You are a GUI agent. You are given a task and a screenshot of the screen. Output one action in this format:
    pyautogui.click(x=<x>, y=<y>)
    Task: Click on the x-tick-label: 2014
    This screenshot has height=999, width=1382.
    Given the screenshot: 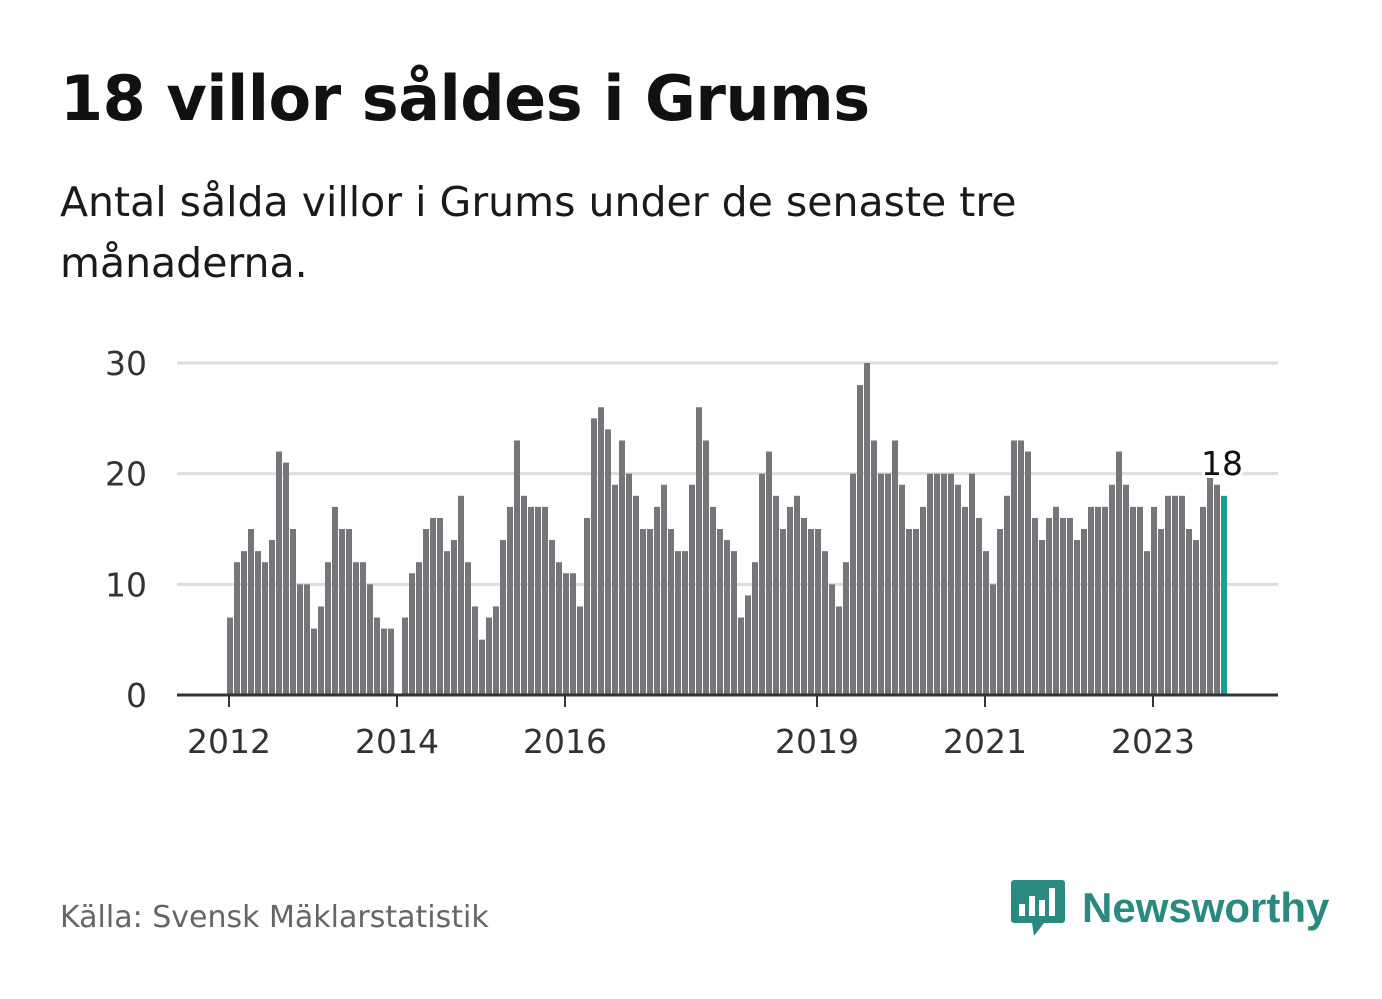 What is the action you would take?
    pyautogui.click(x=397, y=741)
    